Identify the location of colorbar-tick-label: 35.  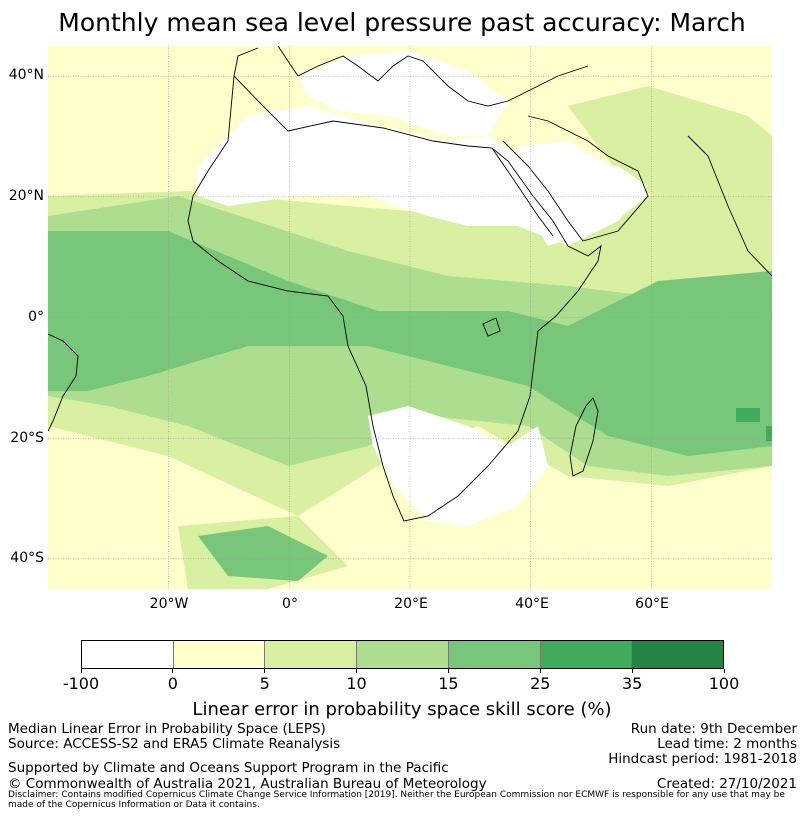
(632, 683).